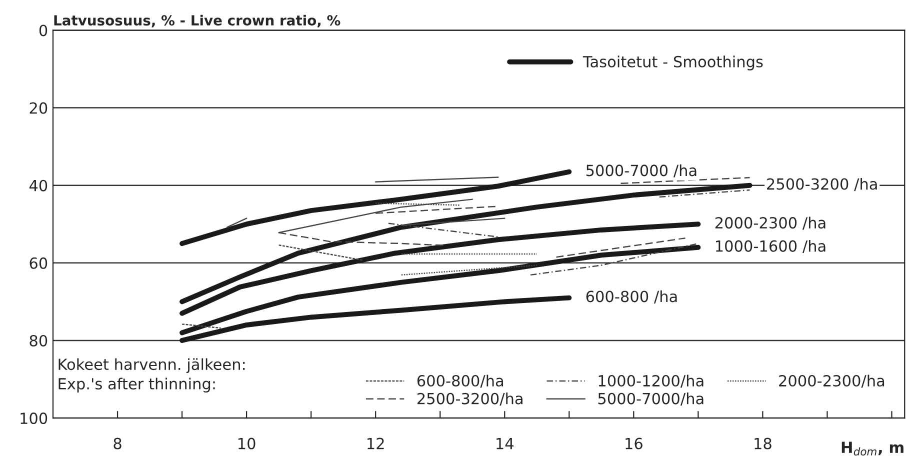 The image size is (906, 465). Describe the element at coordinates (651, 381) in the screenshot. I see `legend-label: 1000-1200/ha` at that location.